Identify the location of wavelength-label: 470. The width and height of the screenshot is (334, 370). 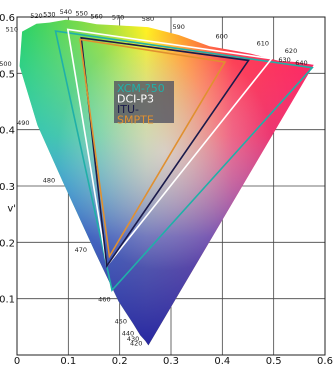
(81, 250).